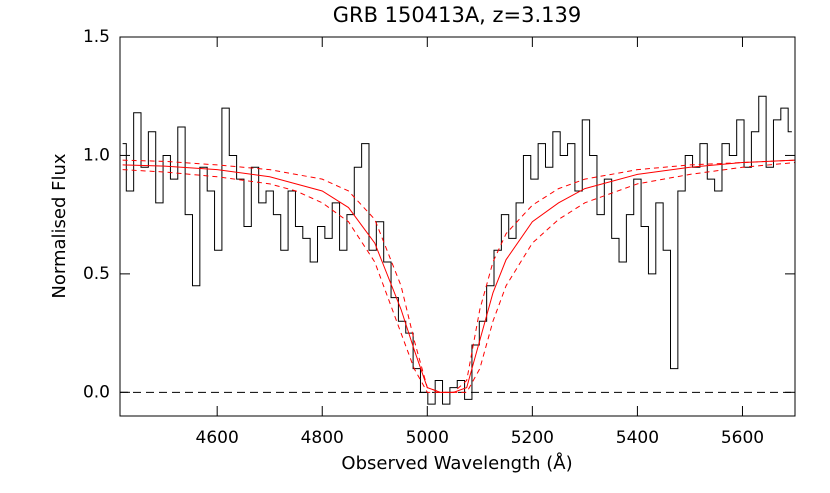 This screenshot has height=493, width=830. What do you see at coordinates (457, 15) in the screenshot?
I see `chart-title: GRB 150413A, z=3.139` at bounding box center [457, 15].